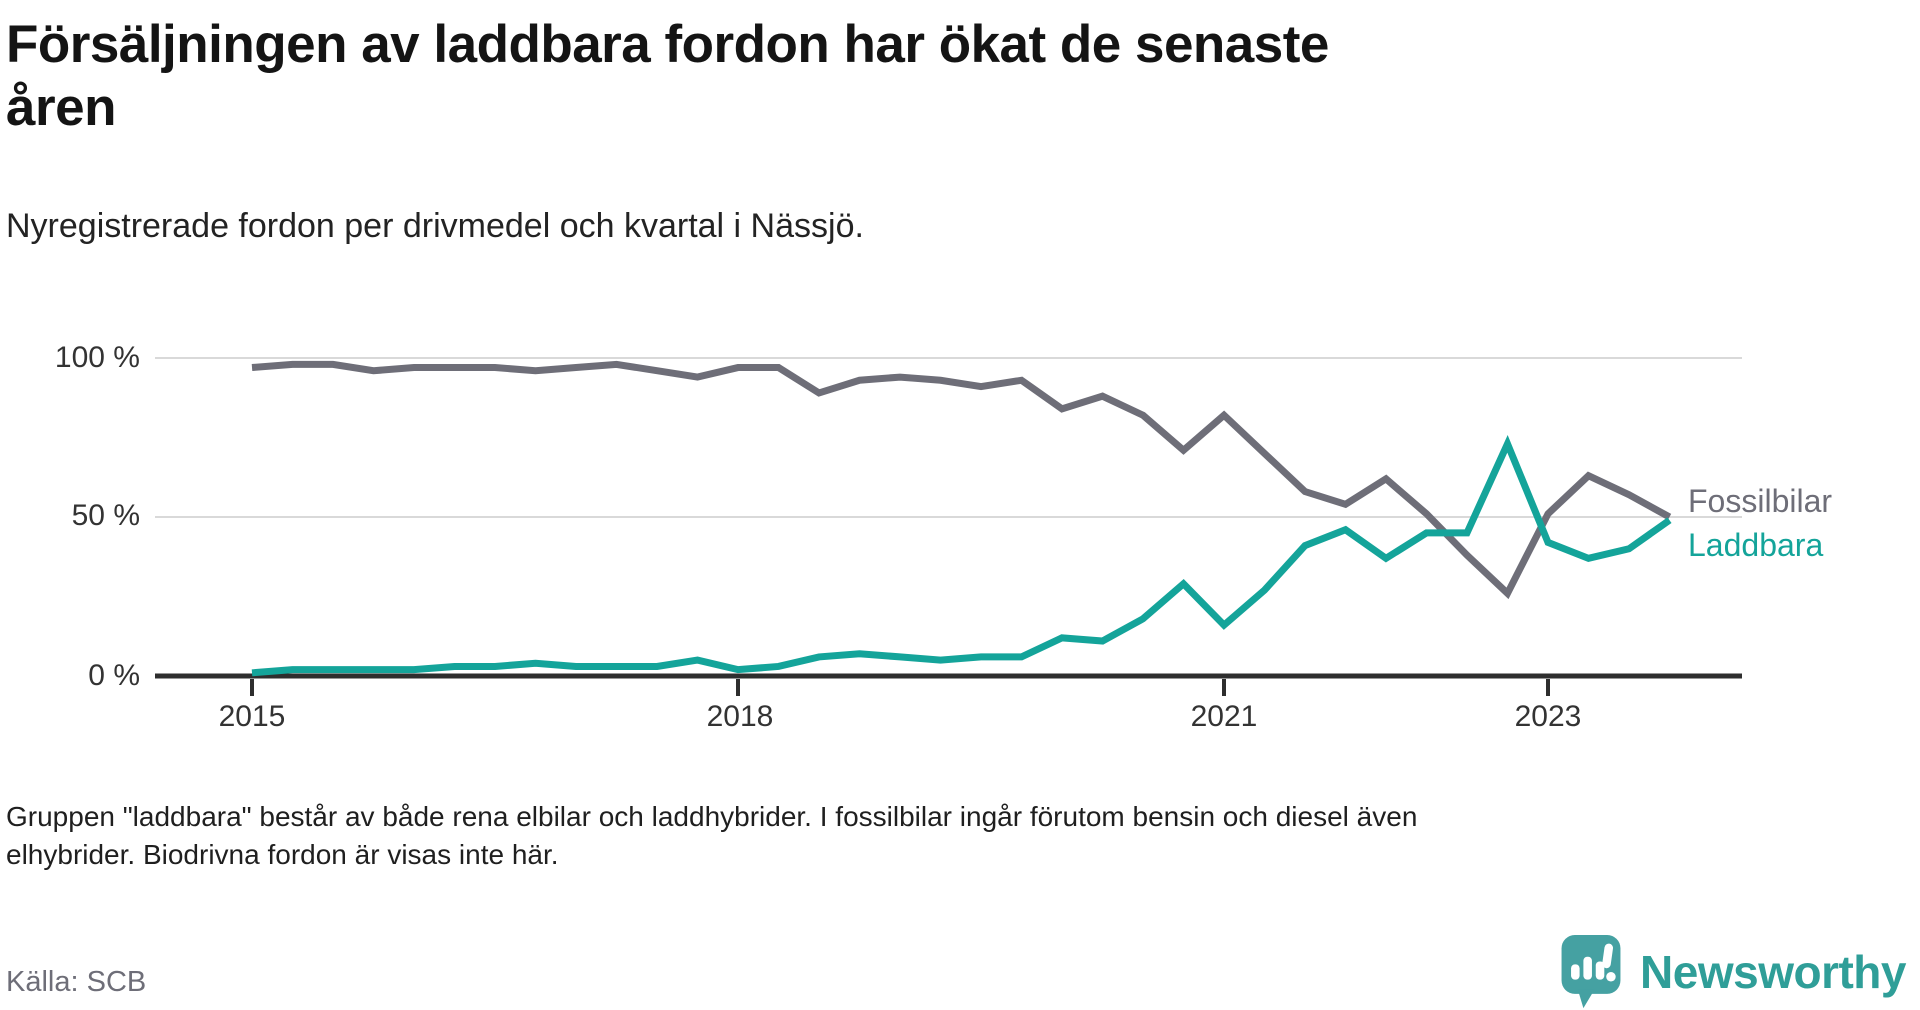 This screenshot has height=1010, width=1920. What do you see at coordinates (1773, 972) in the screenshot?
I see `newsworthy-wordmark: Newsworthy` at bounding box center [1773, 972].